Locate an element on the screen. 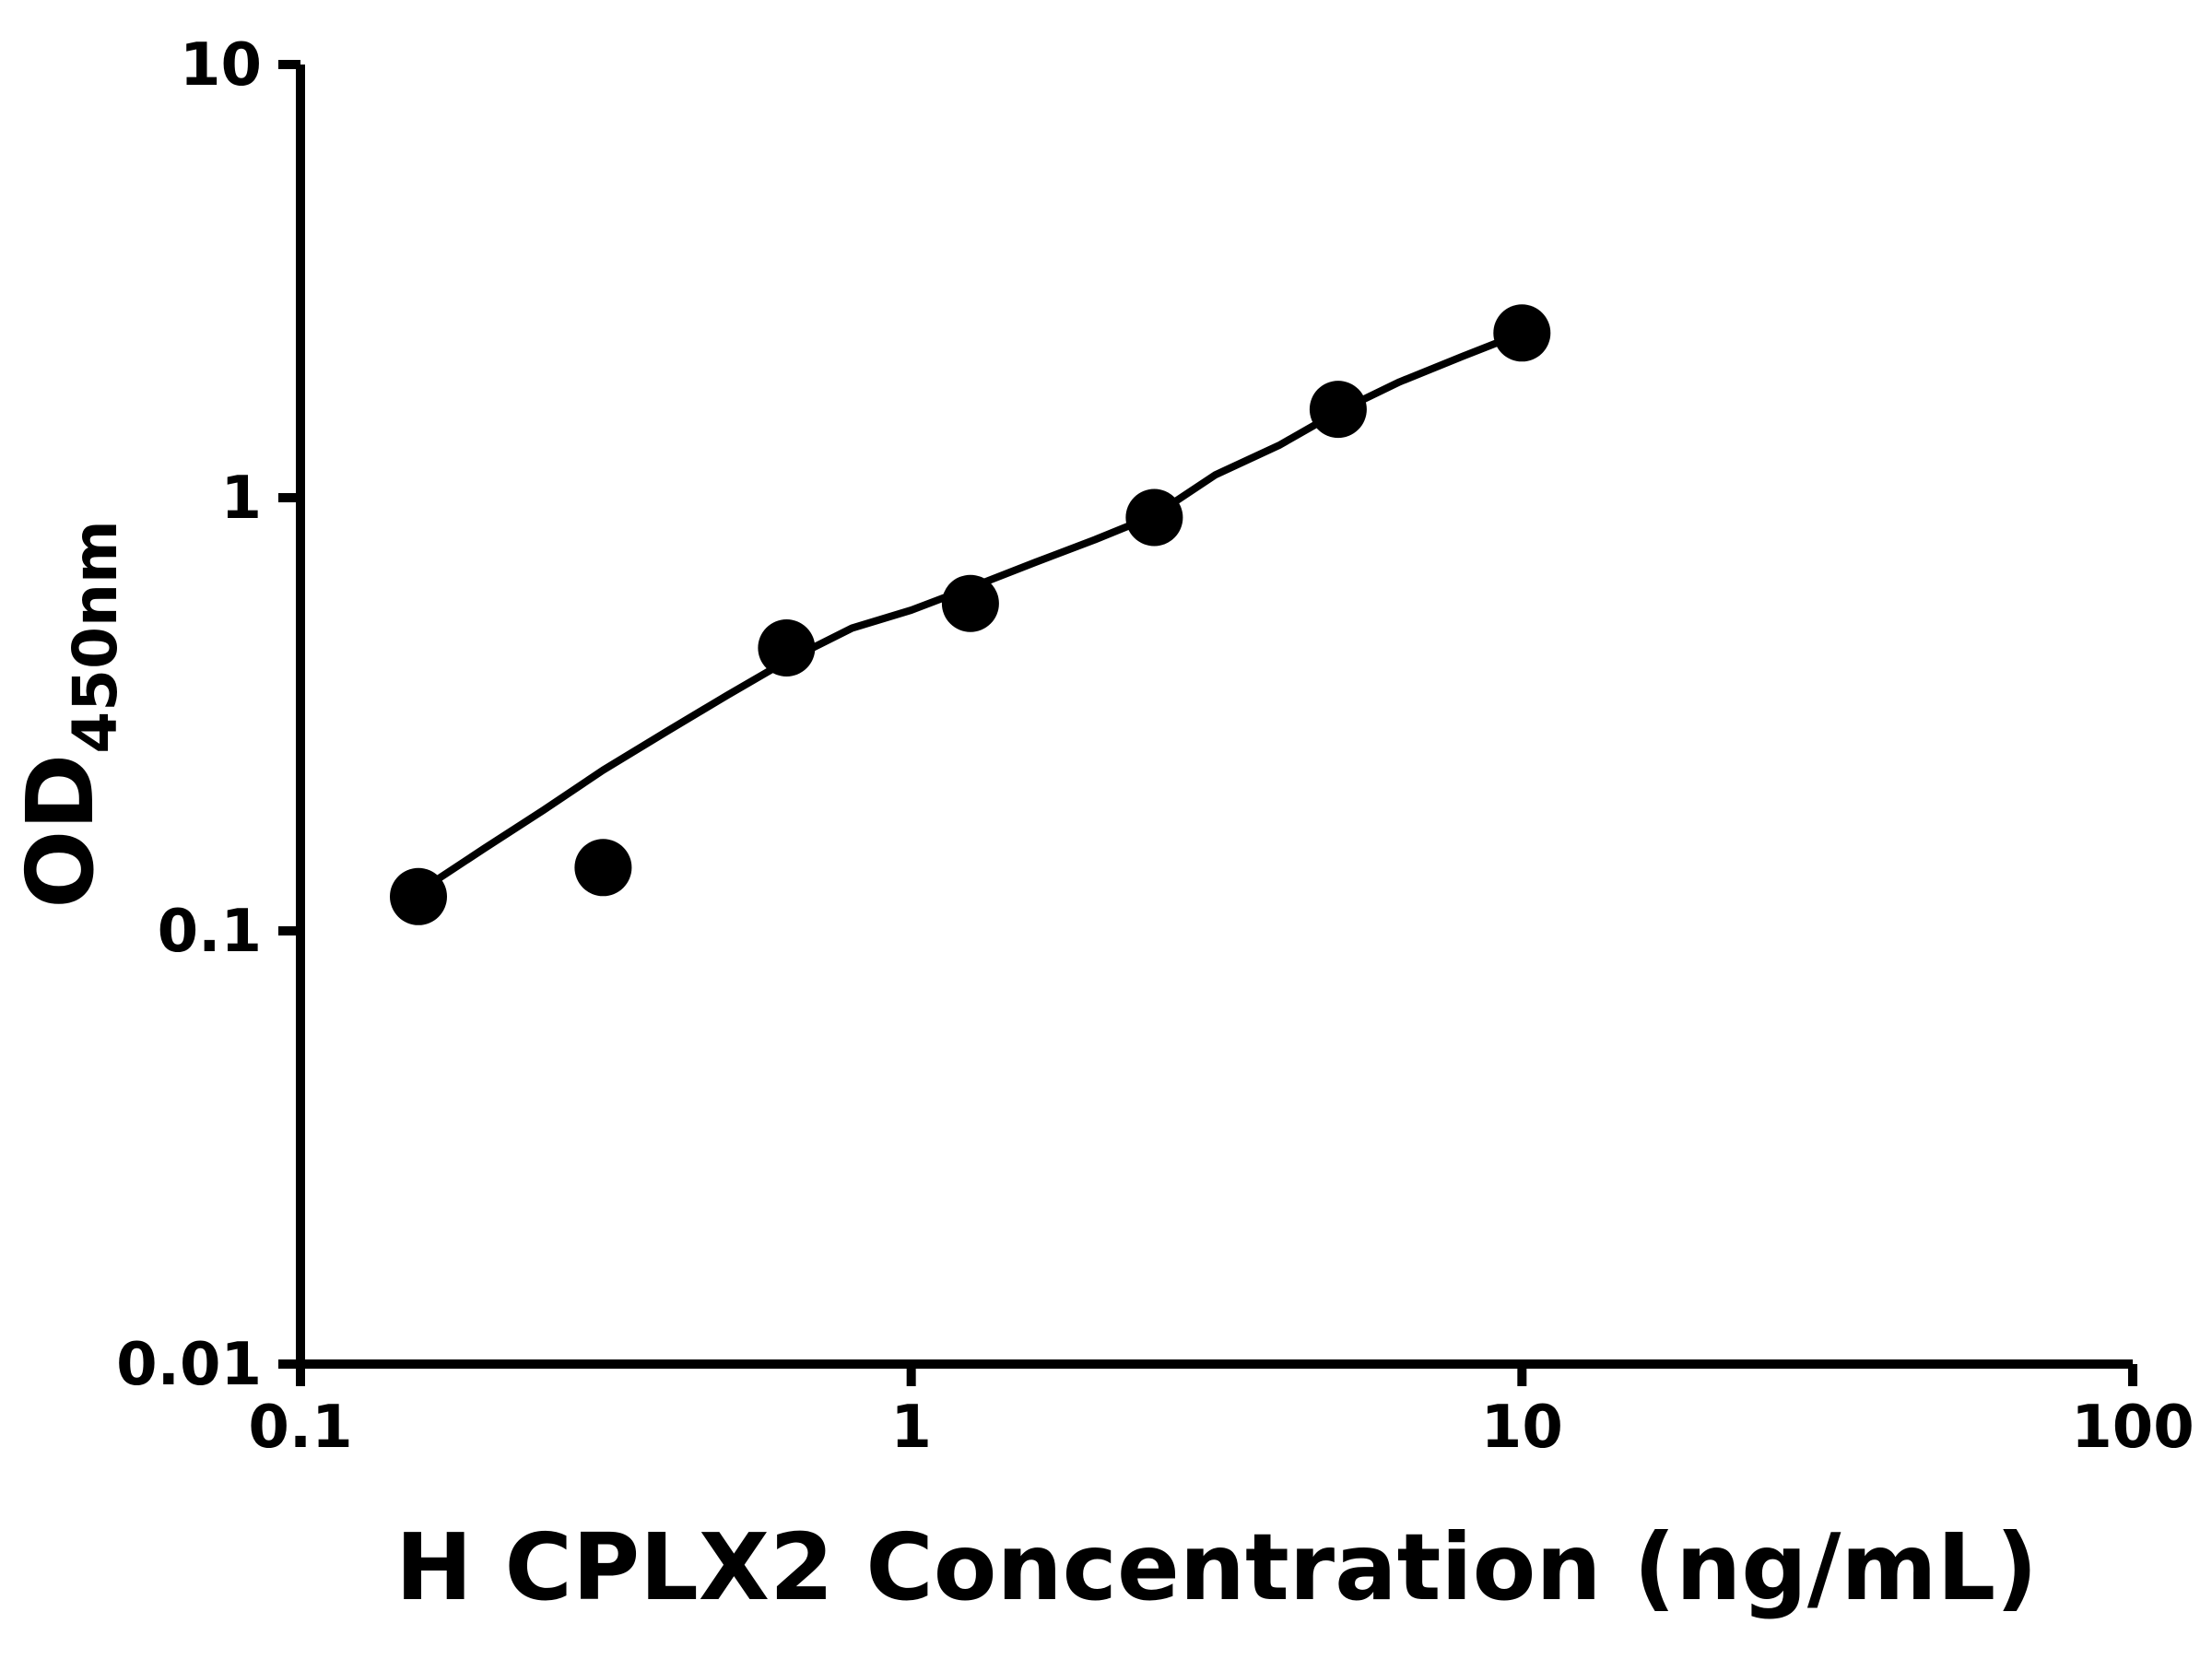  y-axis-title-subscript: 450nm is located at coordinates (95, 637).